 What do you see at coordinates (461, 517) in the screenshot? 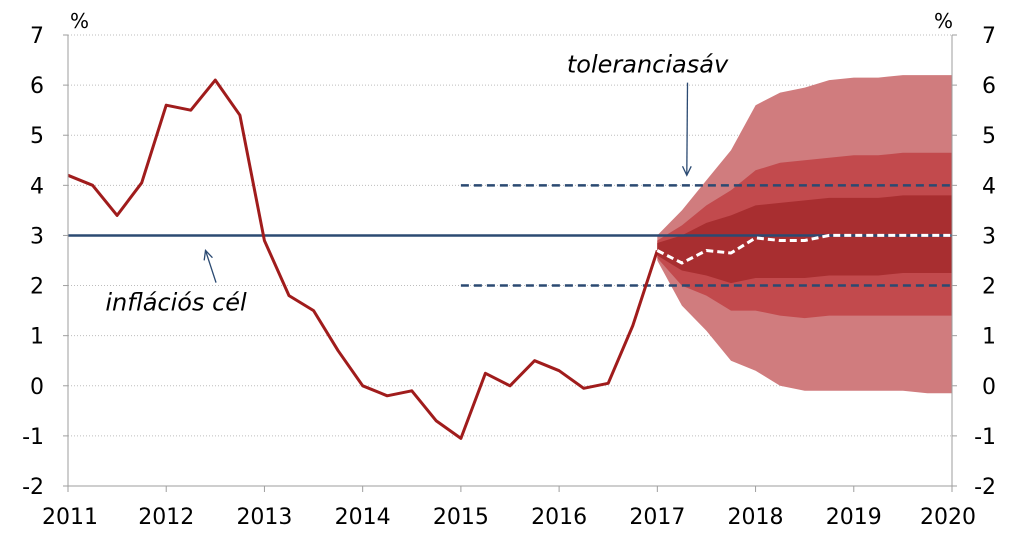
I see `x-tick-label: 2015` at bounding box center [461, 517].